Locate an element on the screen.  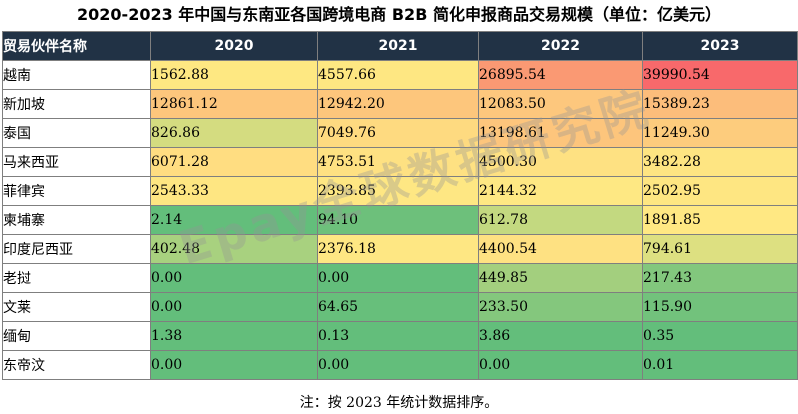
value-cell-2021: 7049.76 is located at coordinates (398, 133).